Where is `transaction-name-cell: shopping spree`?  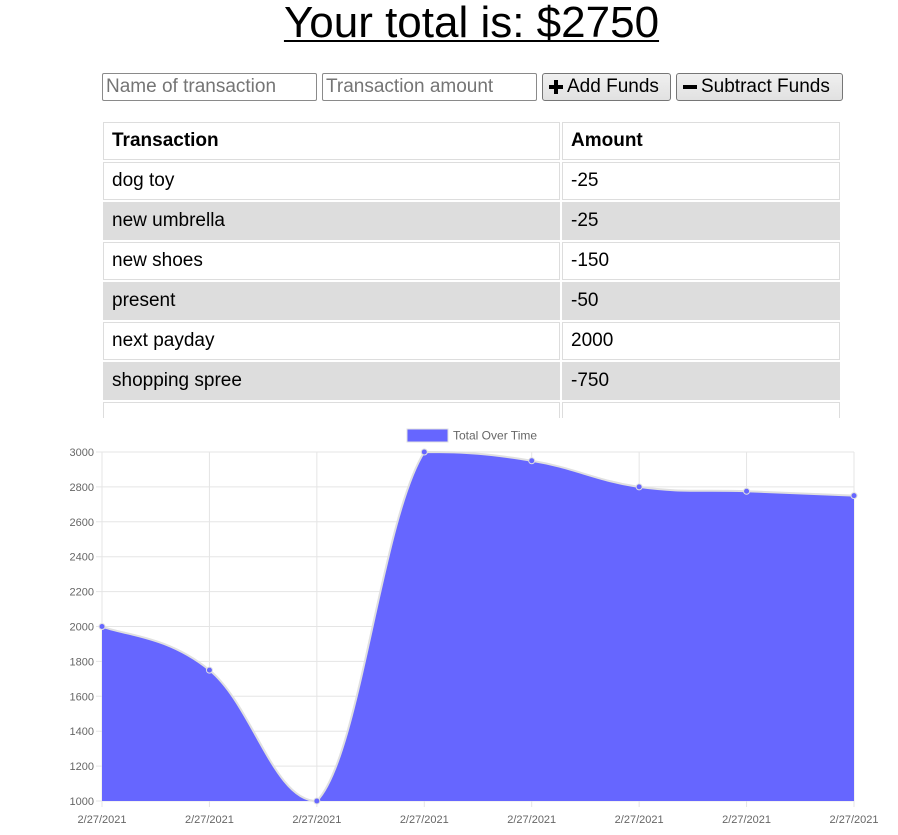 transaction-name-cell: shopping spree is located at coordinates (331, 381).